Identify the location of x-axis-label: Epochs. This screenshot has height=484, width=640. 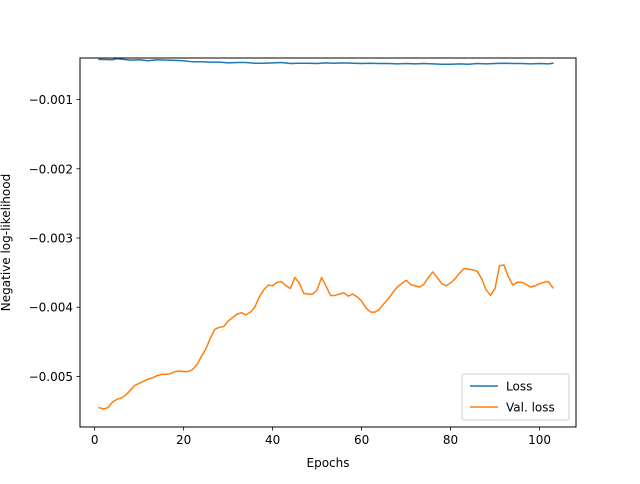
(328, 463).